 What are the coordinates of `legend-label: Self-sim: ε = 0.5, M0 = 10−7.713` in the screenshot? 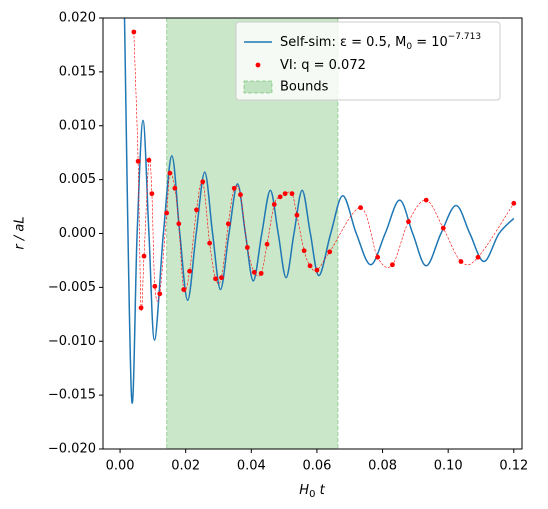 It's located at (380, 42).